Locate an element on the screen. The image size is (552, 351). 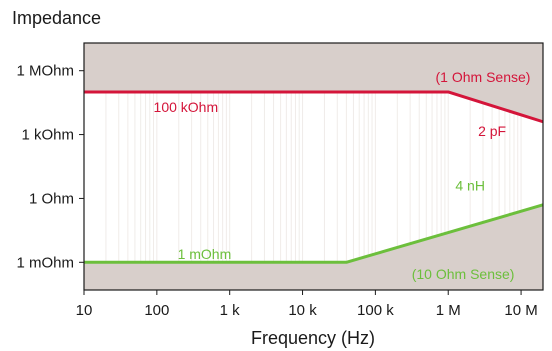
x-tick-label: 10 k is located at coordinates (302, 310).